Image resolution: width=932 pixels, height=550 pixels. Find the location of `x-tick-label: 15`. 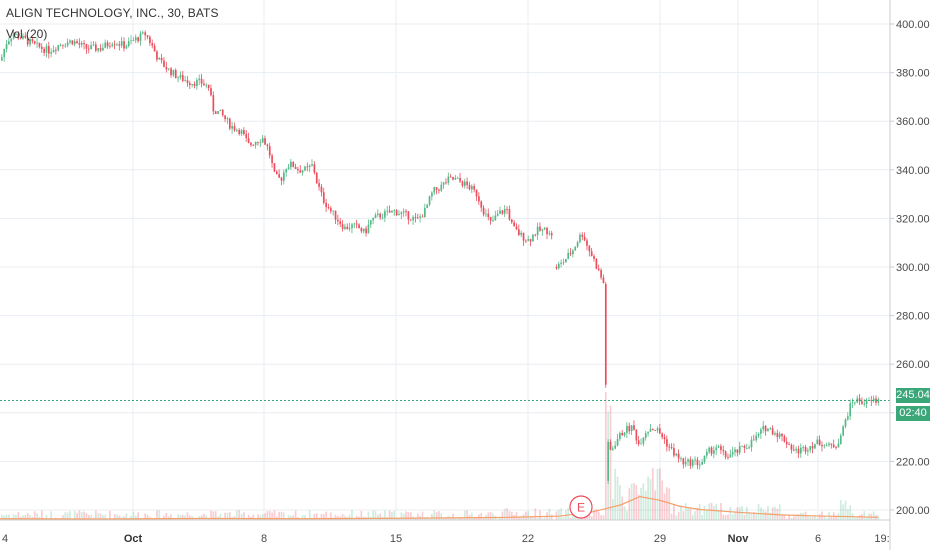

x-tick-label: 15 is located at coordinates (396, 539).